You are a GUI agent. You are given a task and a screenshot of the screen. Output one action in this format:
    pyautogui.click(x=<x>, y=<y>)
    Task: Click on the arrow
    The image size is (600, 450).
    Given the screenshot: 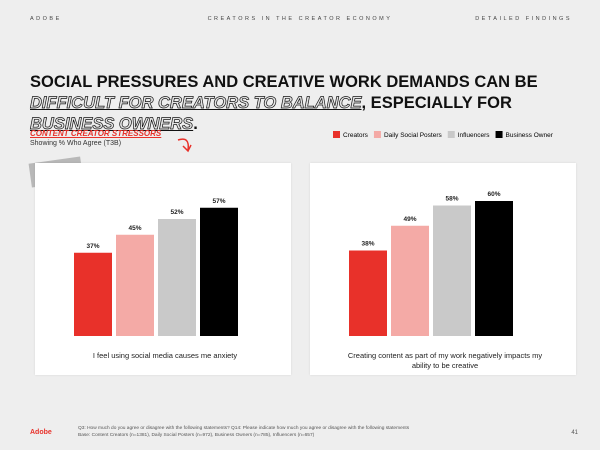 What is the action you would take?
    pyautogui.click(x=183, y=144)
    